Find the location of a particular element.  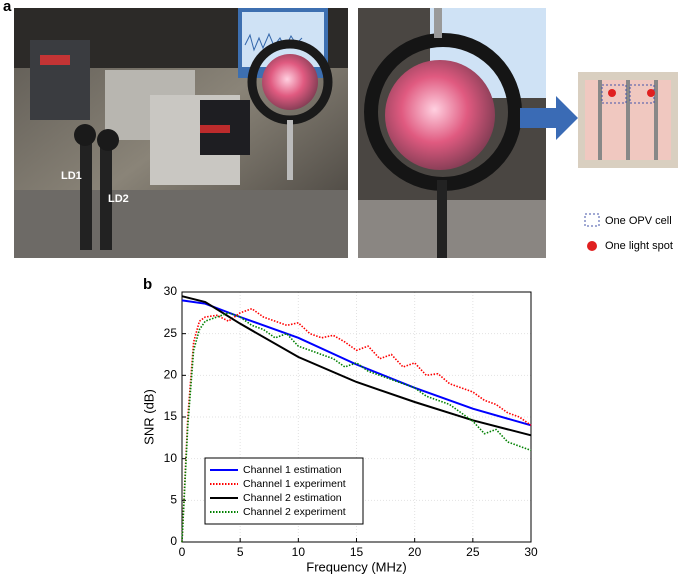

series-line is located at coordinates (356, 366).